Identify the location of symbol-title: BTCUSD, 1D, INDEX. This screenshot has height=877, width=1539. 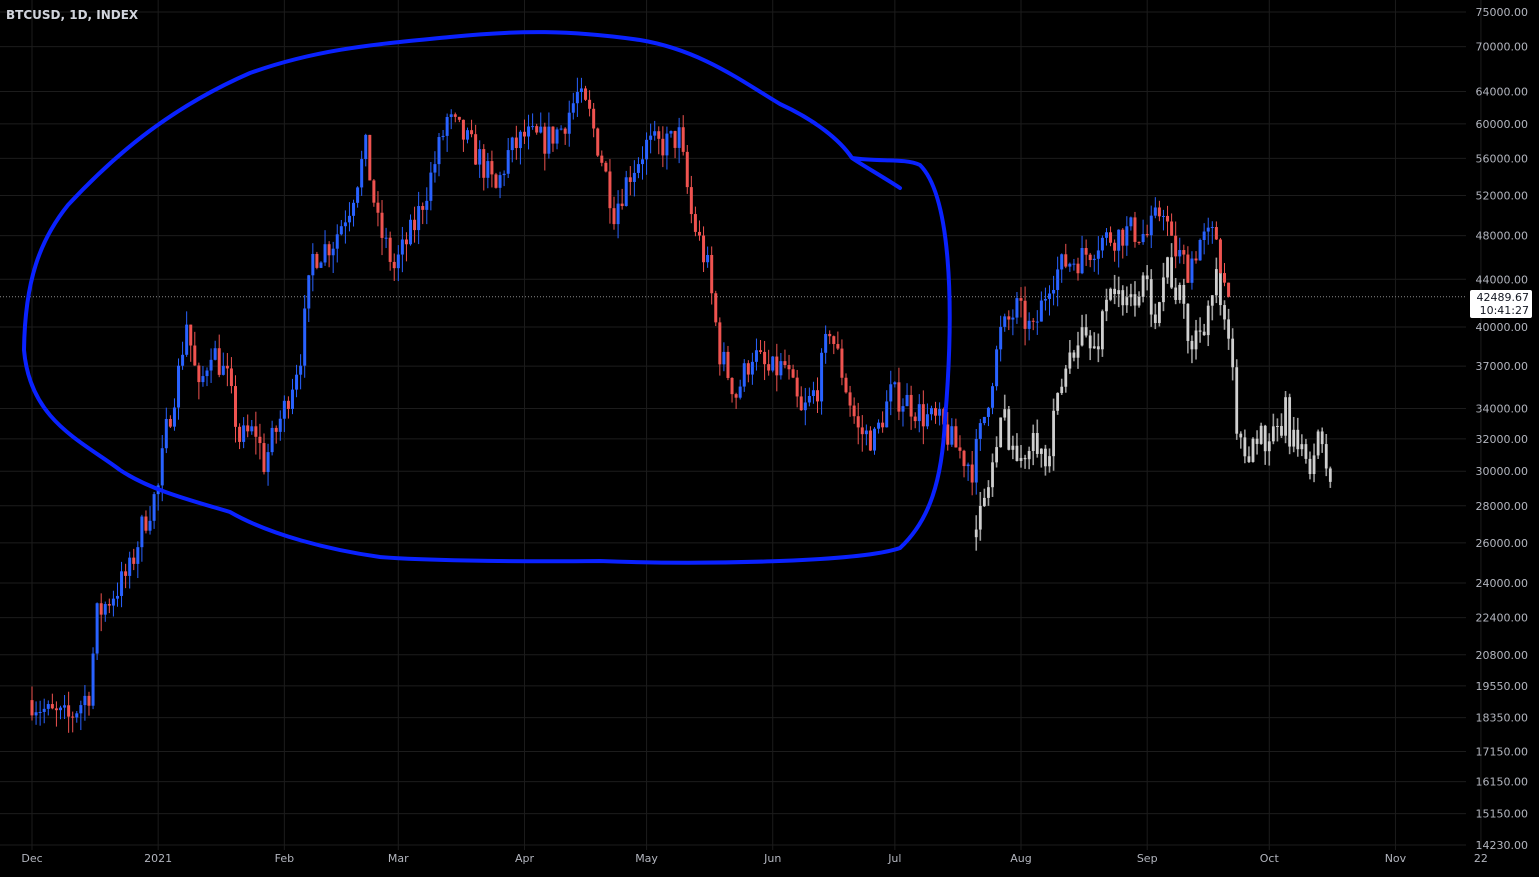
(72, 15).